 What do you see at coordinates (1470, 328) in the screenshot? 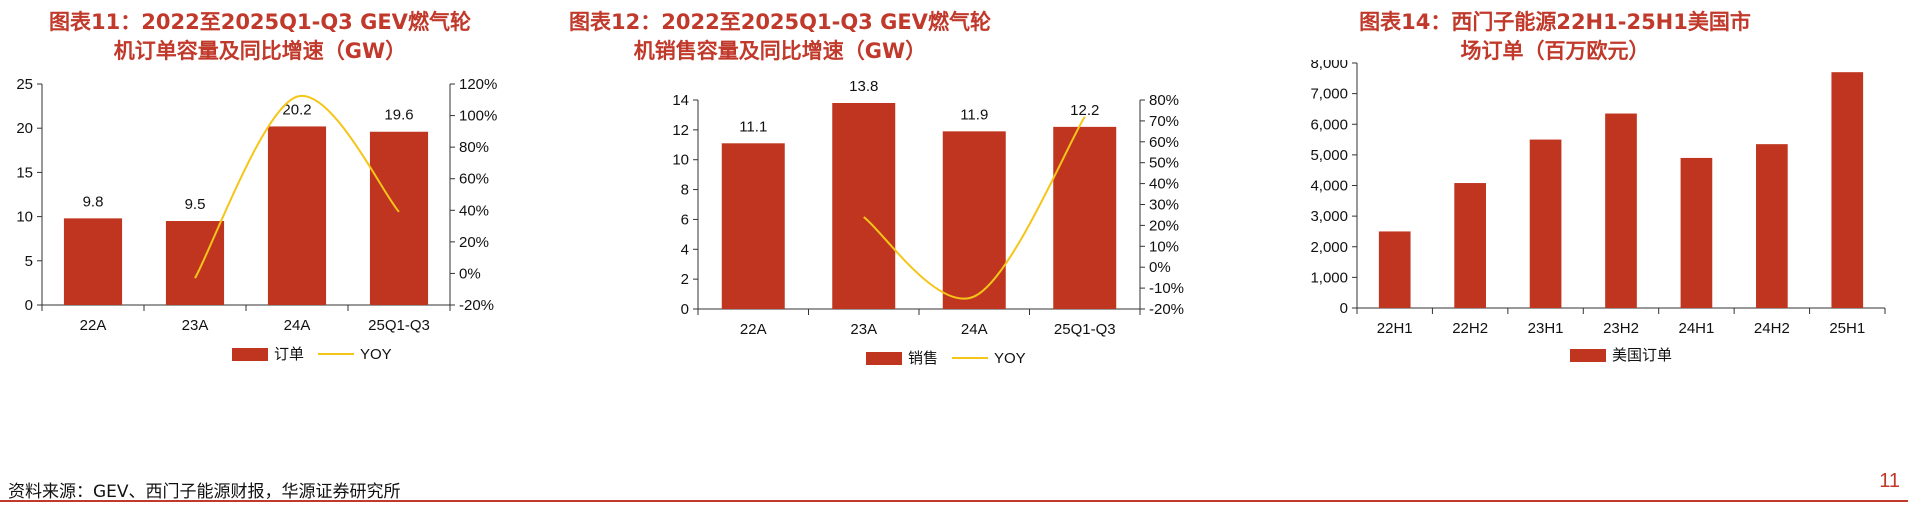
I see `x-tick-label: 22H2` at bounding box center [1470, 328].